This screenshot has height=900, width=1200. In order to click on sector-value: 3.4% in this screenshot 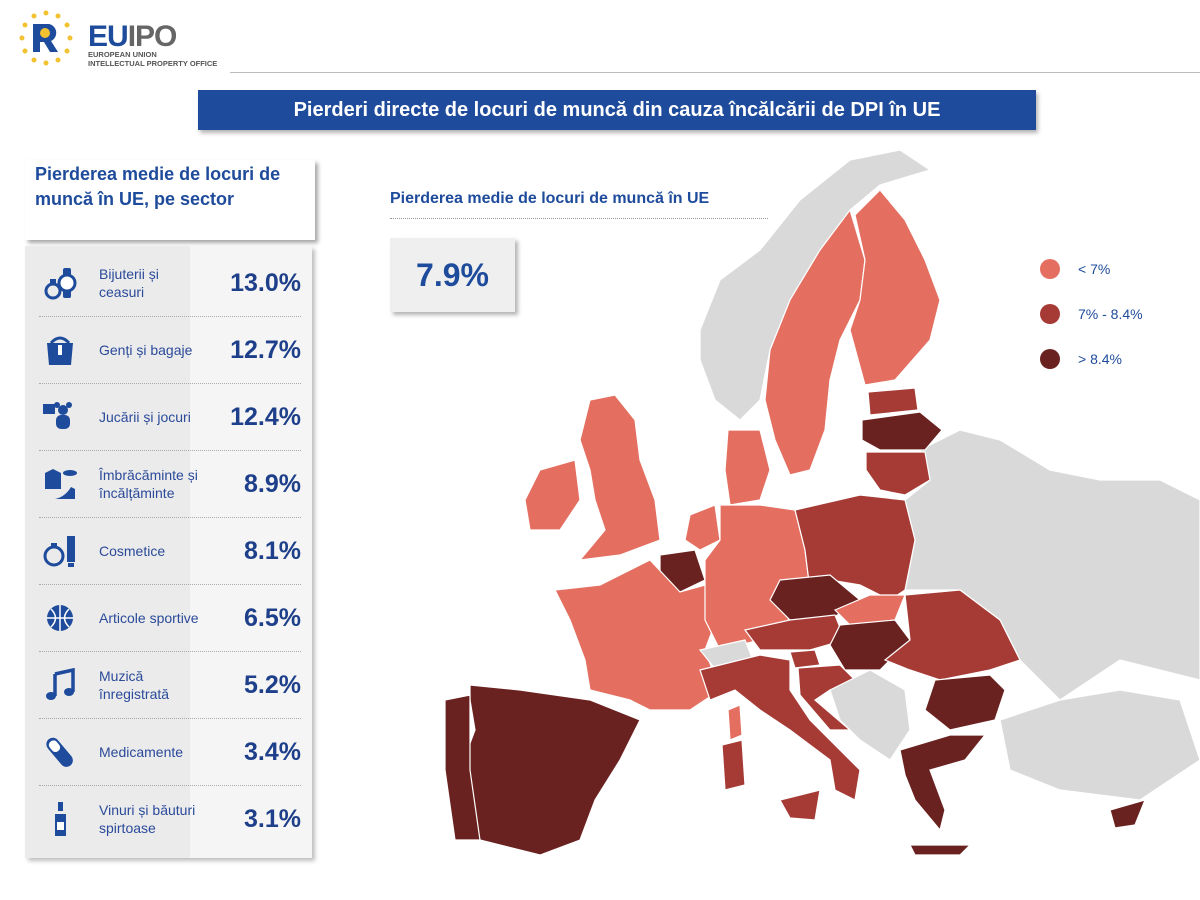, I will do `click(272, 752)`.